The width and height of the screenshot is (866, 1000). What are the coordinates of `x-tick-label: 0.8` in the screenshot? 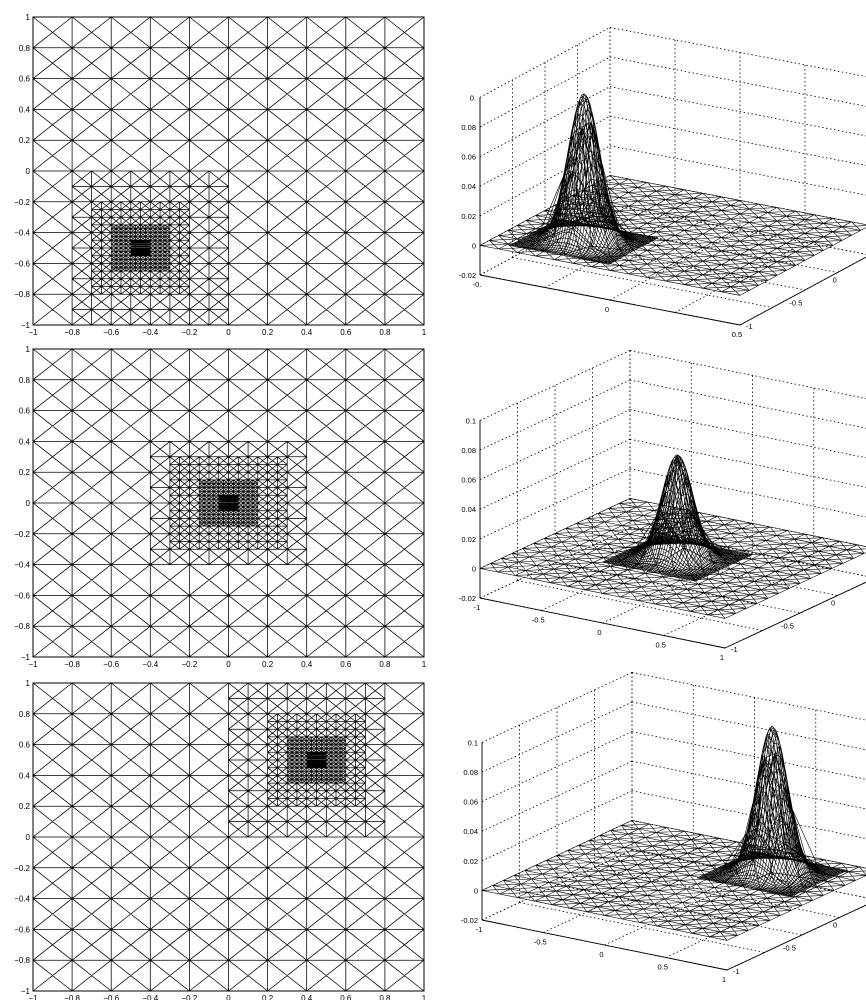 It's located at (385, 664).